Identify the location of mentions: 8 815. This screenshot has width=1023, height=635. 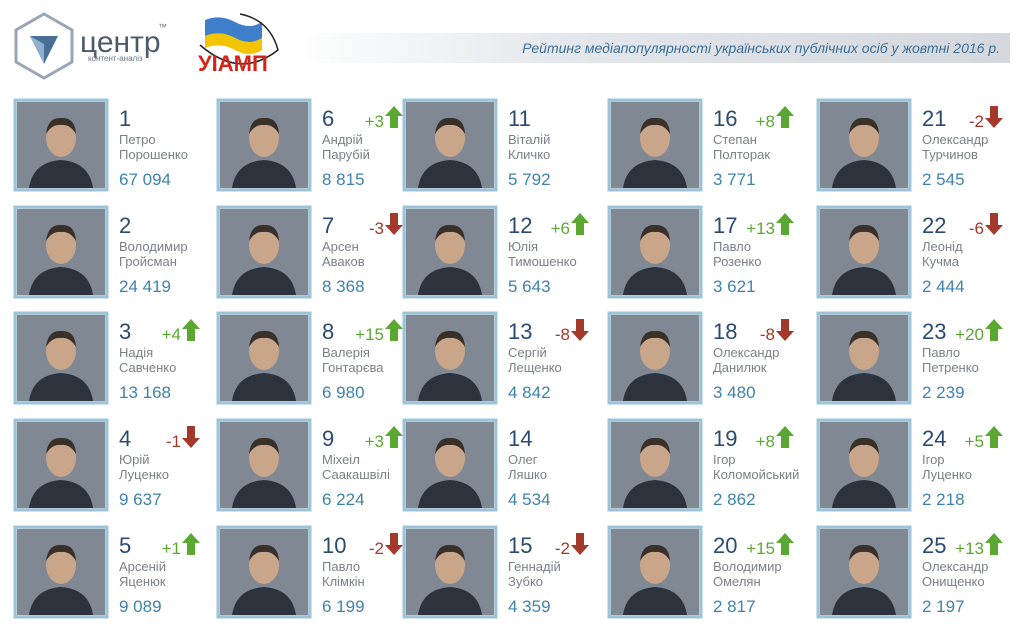
(343, 179).